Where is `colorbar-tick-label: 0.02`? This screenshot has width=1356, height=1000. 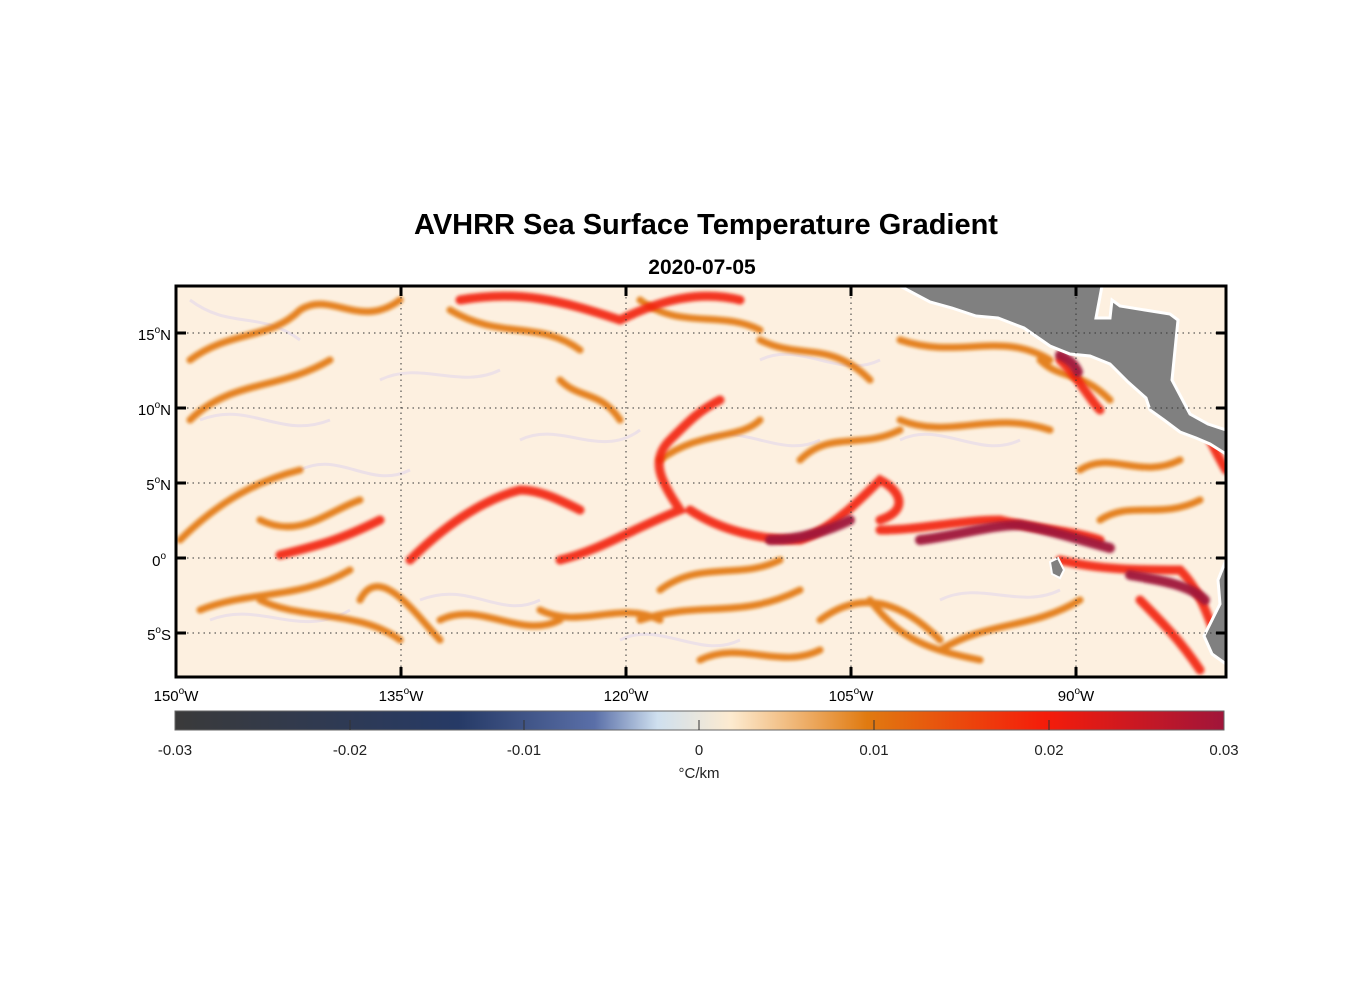 colorbar-tick-label: 0.02 is located at coordinates (1048, 750).